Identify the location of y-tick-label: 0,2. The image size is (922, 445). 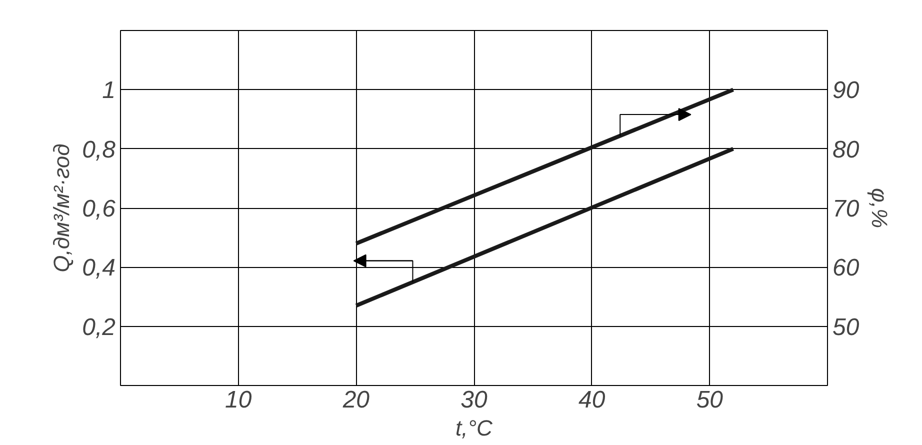
(99, 327).